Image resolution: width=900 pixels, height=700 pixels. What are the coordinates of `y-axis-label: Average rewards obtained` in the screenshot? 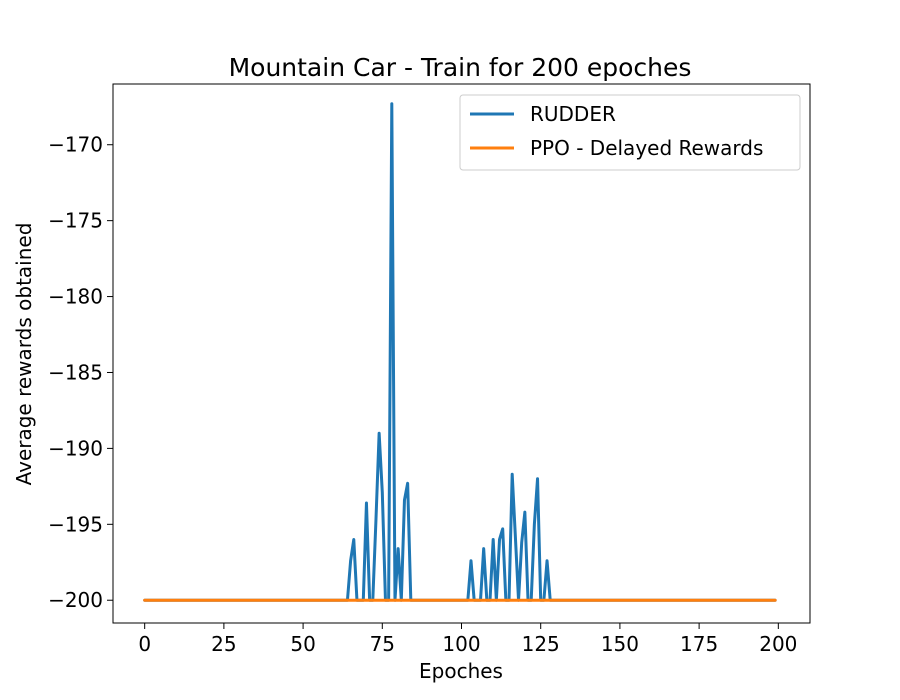 It's located at (24, 354).